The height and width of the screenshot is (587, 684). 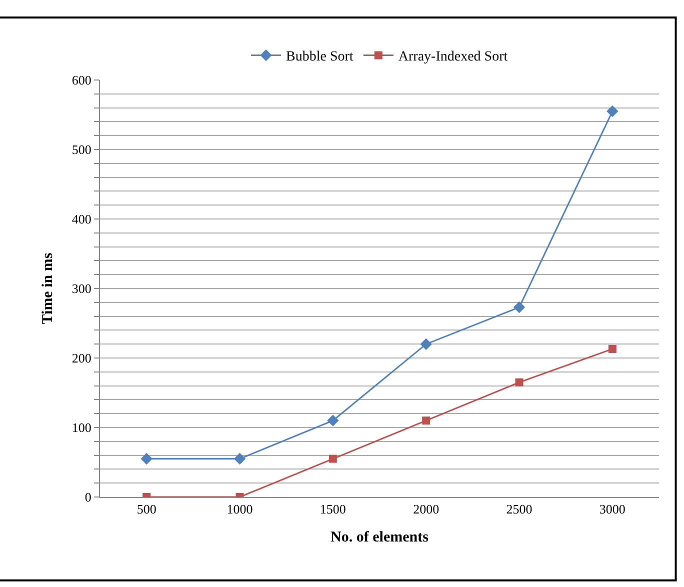 What do you see at coordinates (379, 538) in the screenshot?
I see `x-axis-title: No. of elements` at bounding box center [379, 538].